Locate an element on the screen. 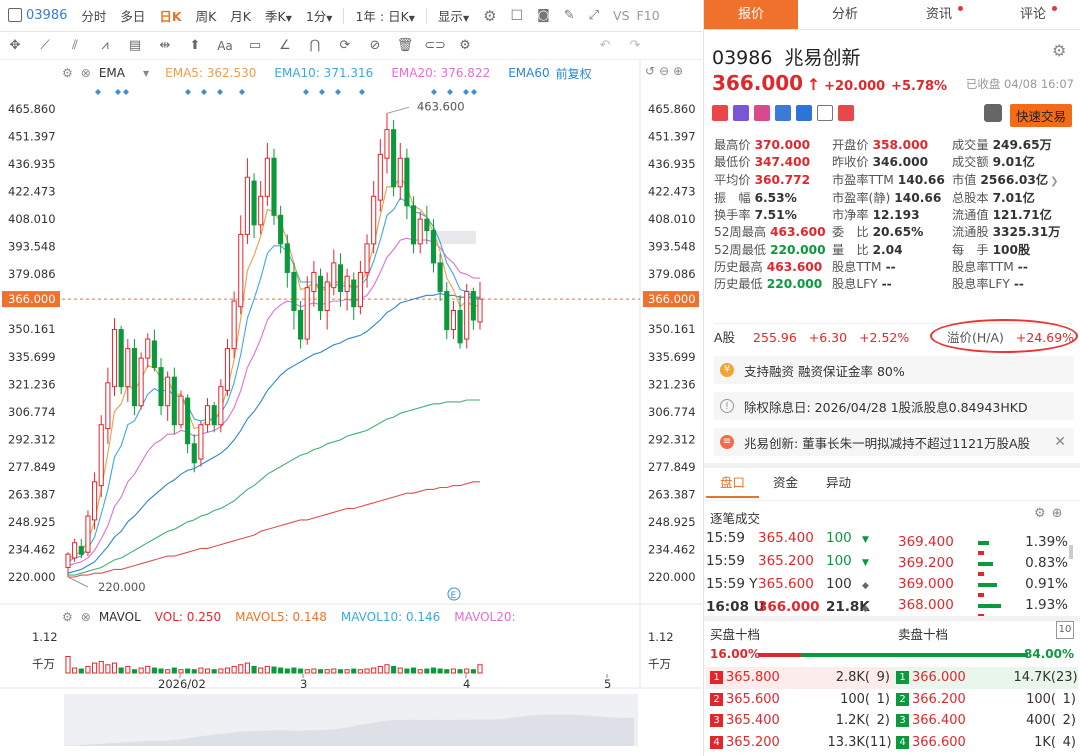 This screenshot has height=756, width=1080. arrow-up-tool-icon: ⬆ is located at coordinates (195, 45).